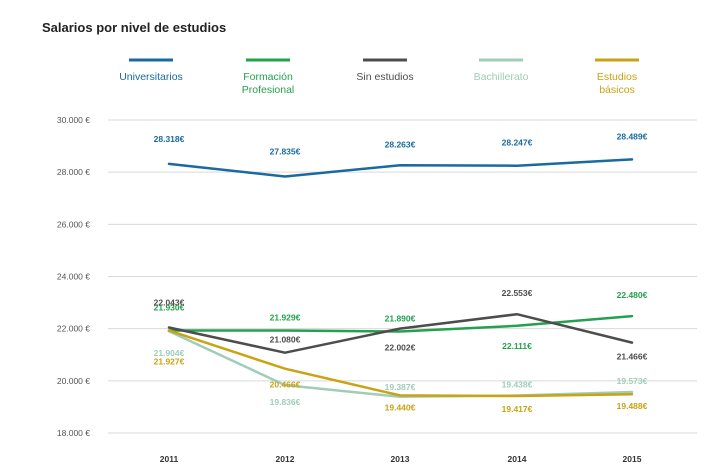 Image resolution: width=725 pixels, height=475 pixels. I want to click on data-label: 19.488€, so click(632, 406).